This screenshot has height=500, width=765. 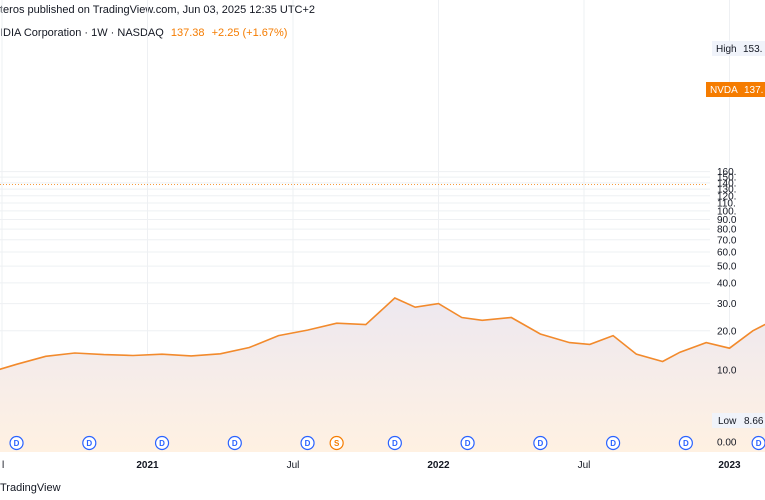 I want to click on y-tick-label: 150., so click(x=726, y=178).